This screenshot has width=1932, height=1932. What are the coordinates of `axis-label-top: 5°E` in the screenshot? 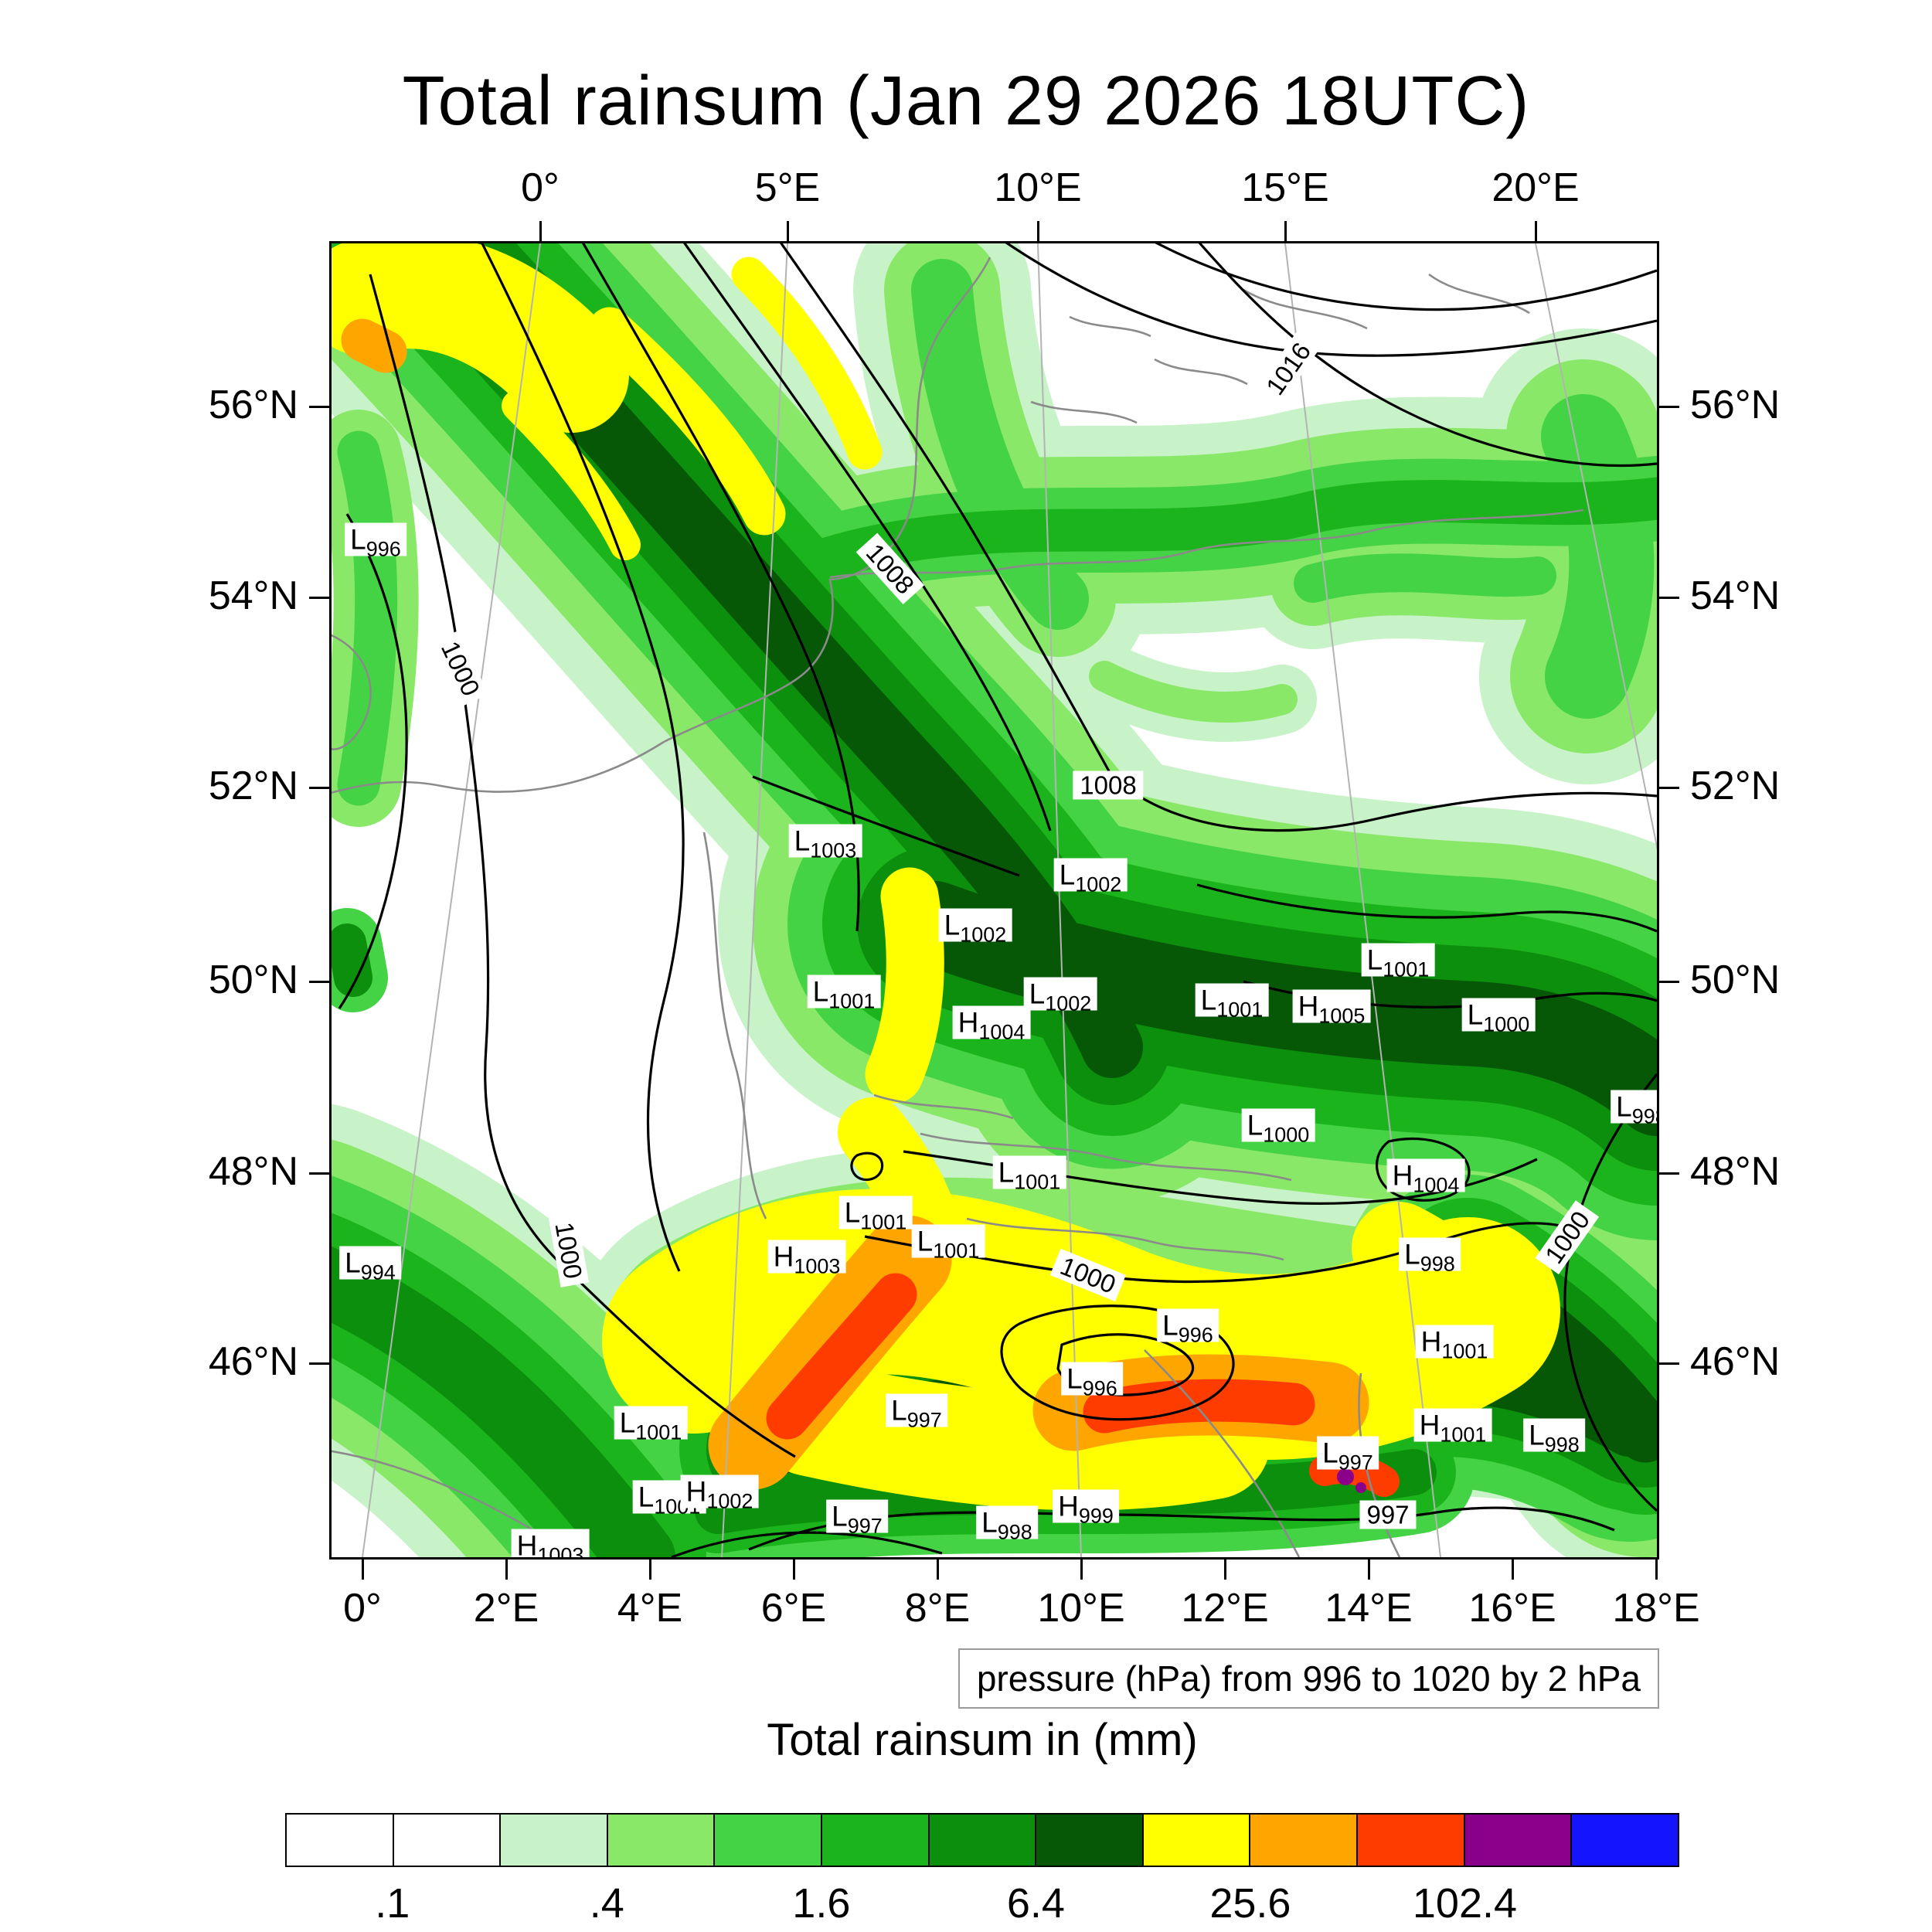 It's located at (788, 188).